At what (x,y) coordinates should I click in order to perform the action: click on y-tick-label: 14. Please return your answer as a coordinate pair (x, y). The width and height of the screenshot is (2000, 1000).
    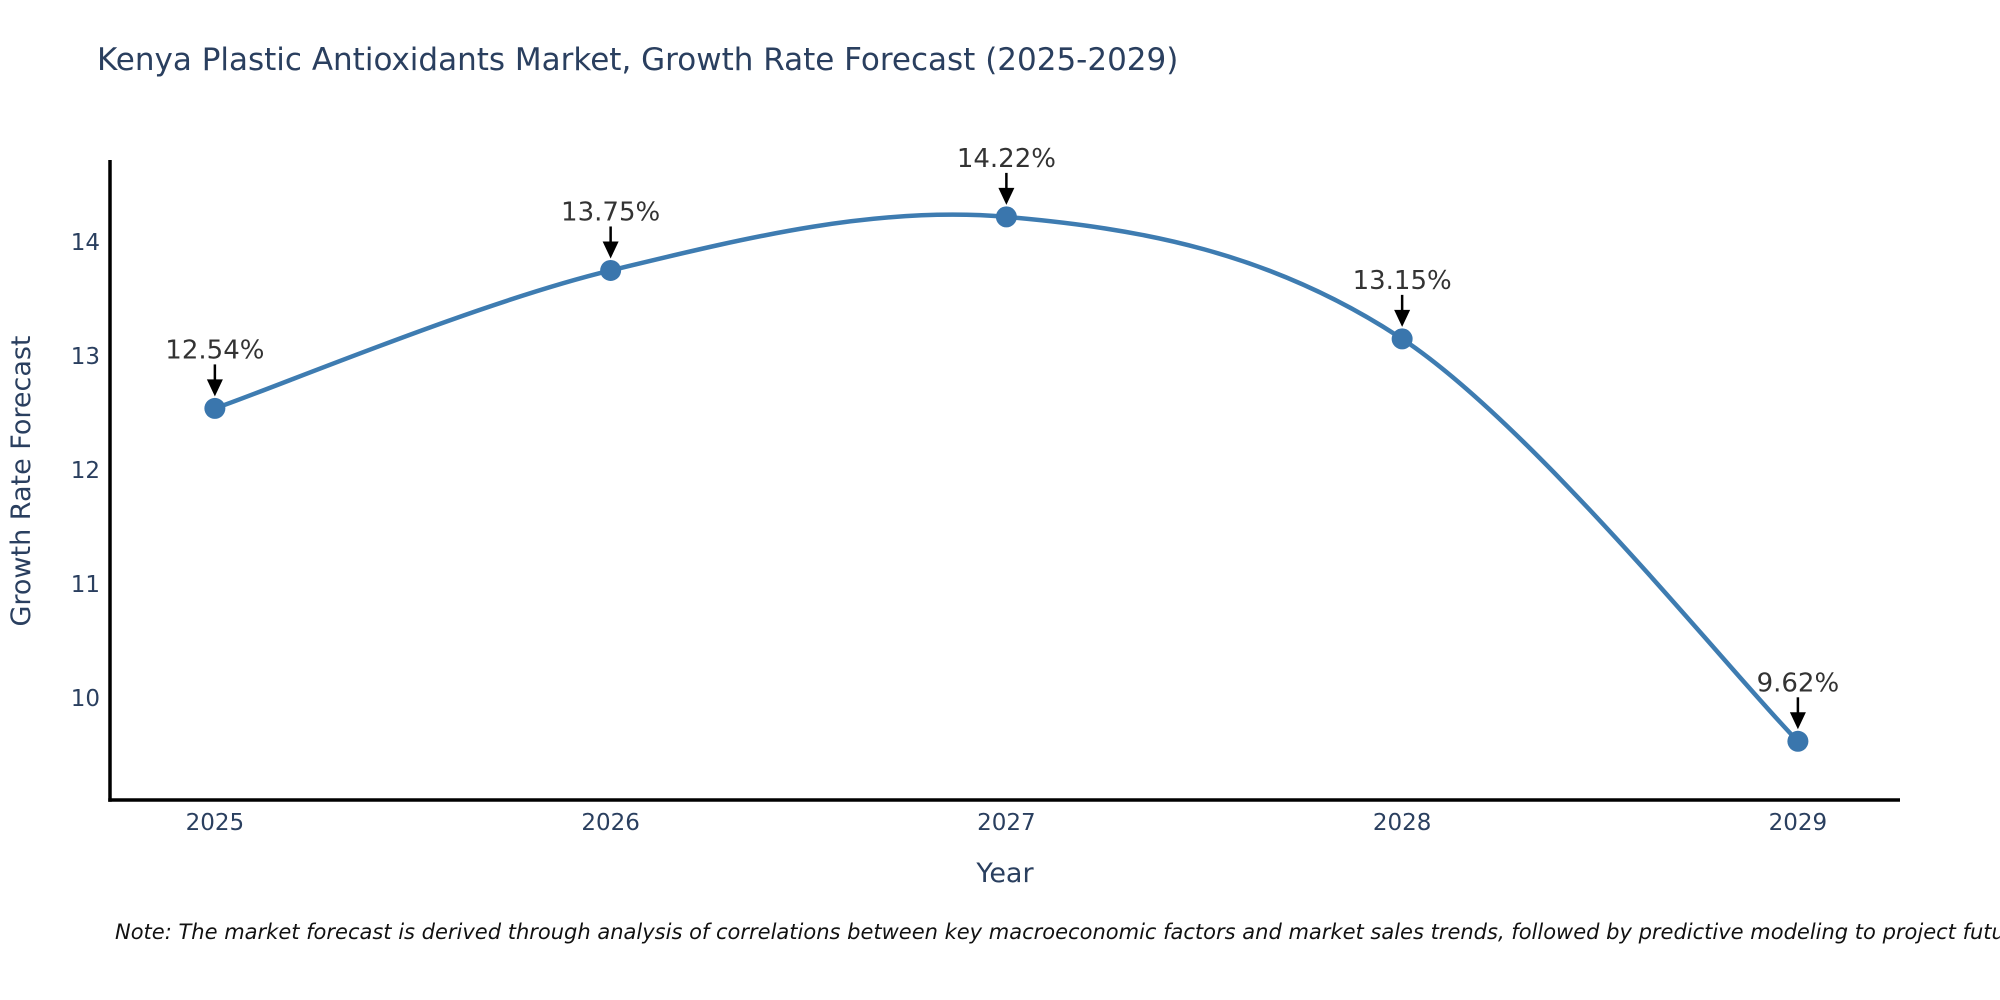
    Looking at the image, I should click on (85, 243).